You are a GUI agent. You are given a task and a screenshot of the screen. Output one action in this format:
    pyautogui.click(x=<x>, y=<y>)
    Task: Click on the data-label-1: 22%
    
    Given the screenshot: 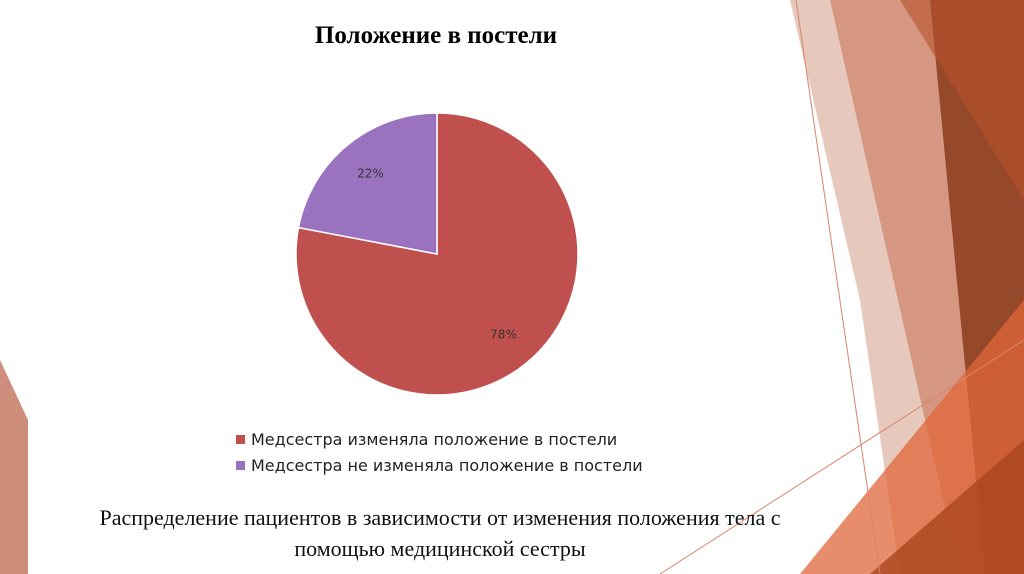 What is the action you would take?
    pyautogui.click(x=370, y=174)
    